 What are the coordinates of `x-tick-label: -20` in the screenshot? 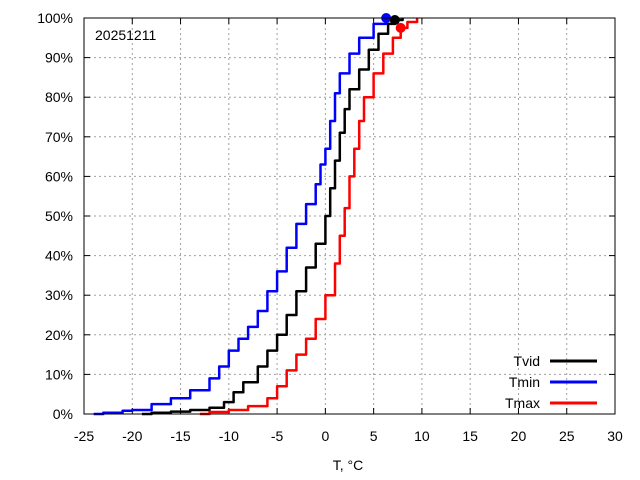 It's located at (132, 436).